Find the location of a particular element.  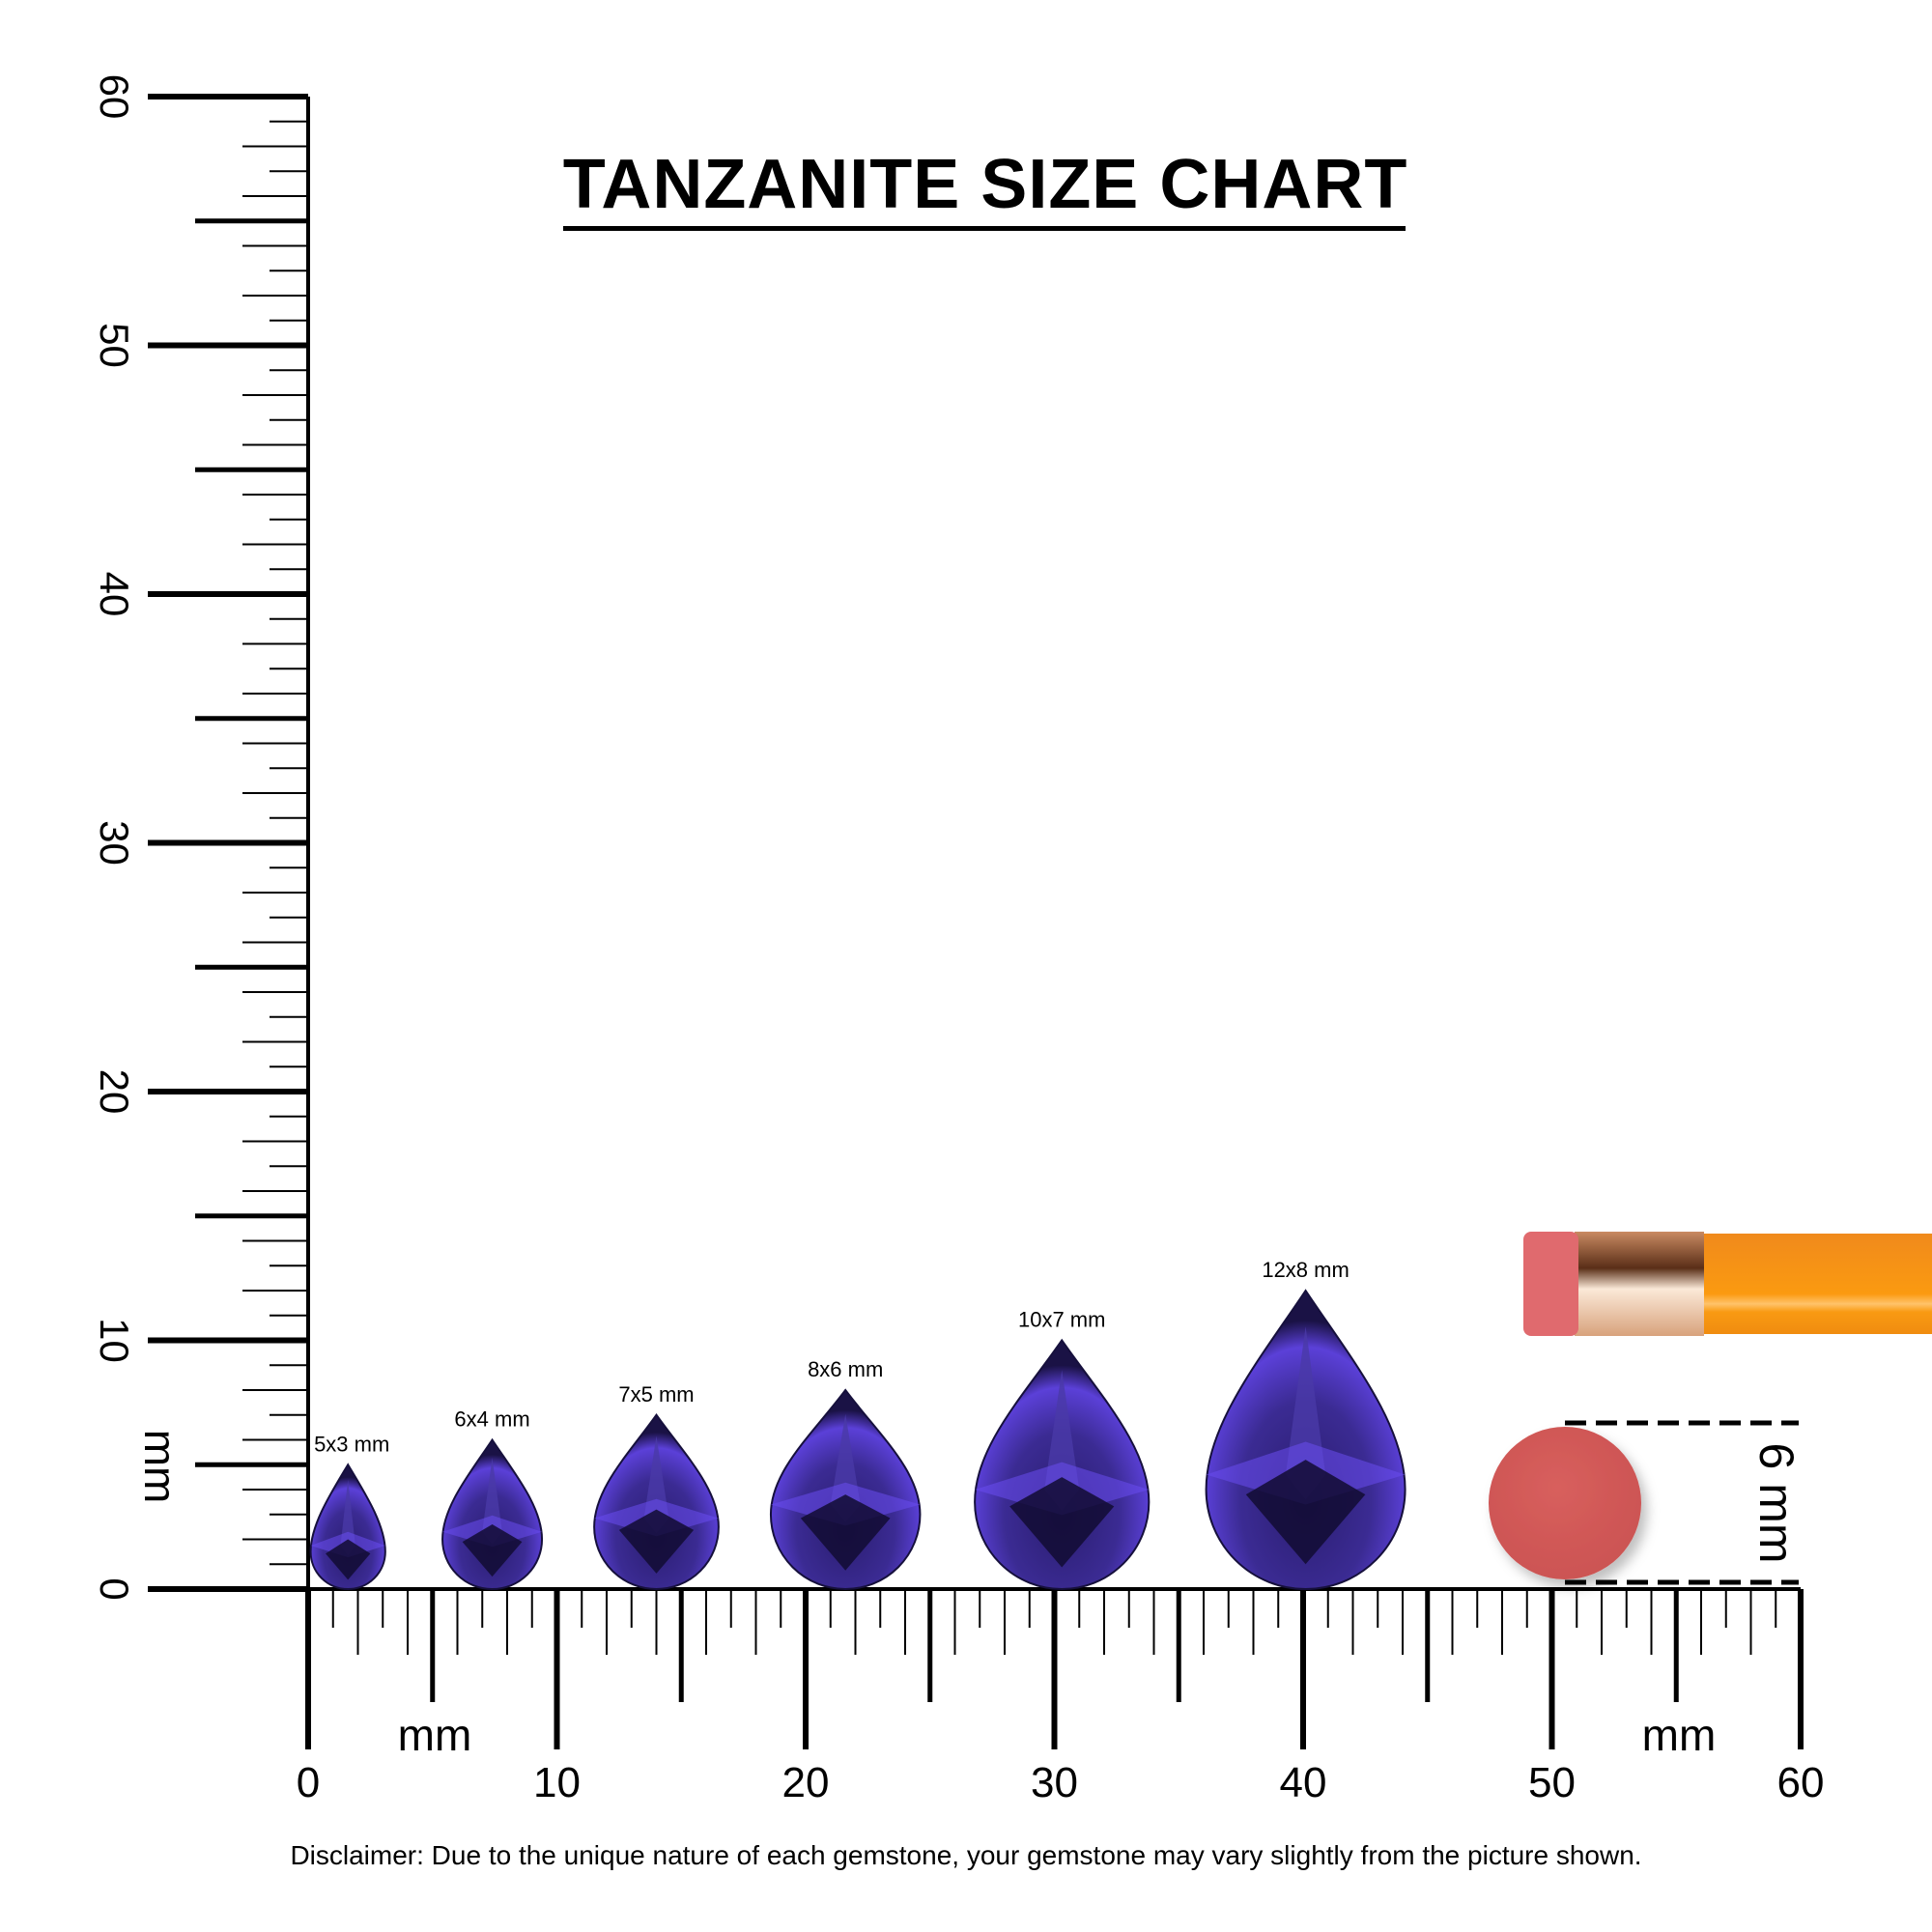

horizontal-tick-label: 50 is located at coordinates (1552, 1782).